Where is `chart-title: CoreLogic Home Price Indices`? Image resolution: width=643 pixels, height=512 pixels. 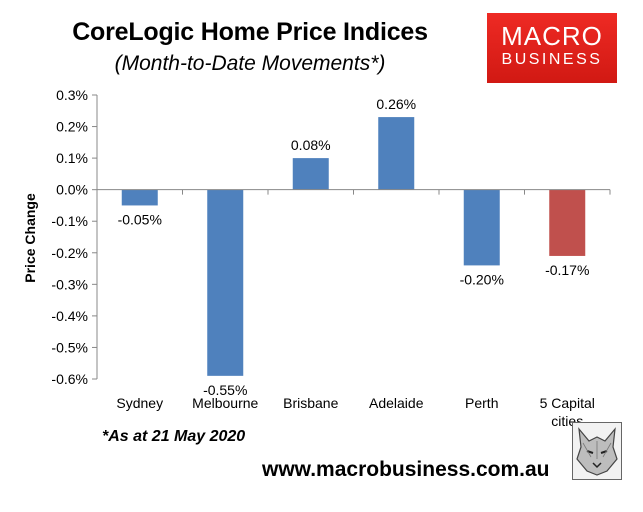 chart-title: CoreLogic Home Price Indices is located at coordinates (250, 32).